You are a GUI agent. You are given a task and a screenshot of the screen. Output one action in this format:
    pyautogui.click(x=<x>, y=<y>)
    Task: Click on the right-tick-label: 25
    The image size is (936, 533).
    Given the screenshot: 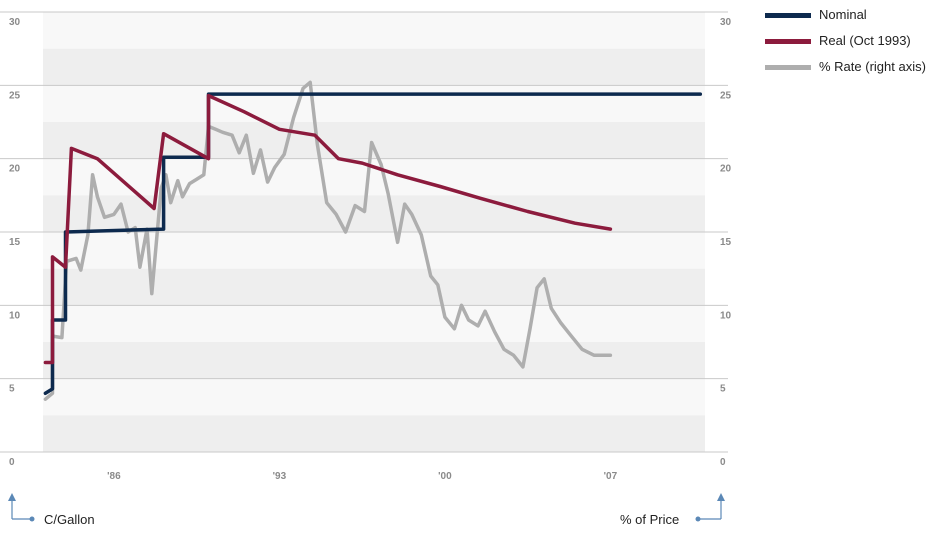 What is the action you would take?
    pyautogui.click(x=726, y=95)
    